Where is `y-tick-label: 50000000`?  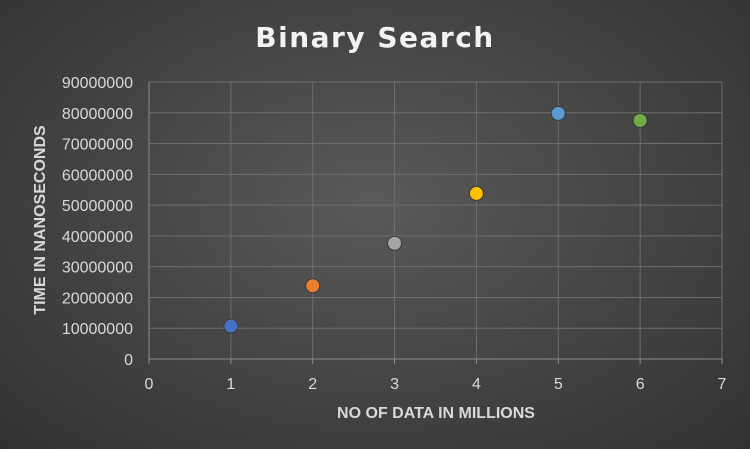 y-tick-label: 50000000 is located at coordinates (97, 206).